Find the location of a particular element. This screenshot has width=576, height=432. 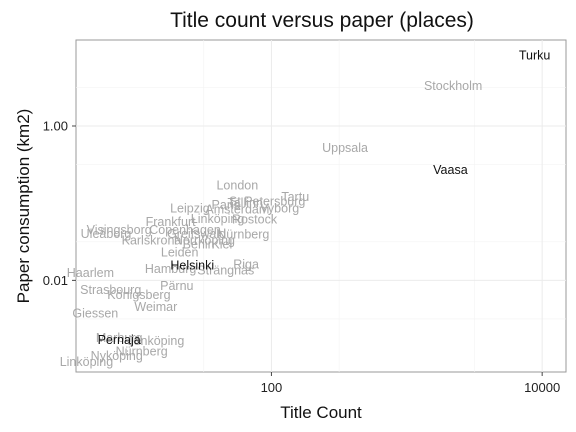

x-axis: 100 10000 is located at coordinates (410, 383).